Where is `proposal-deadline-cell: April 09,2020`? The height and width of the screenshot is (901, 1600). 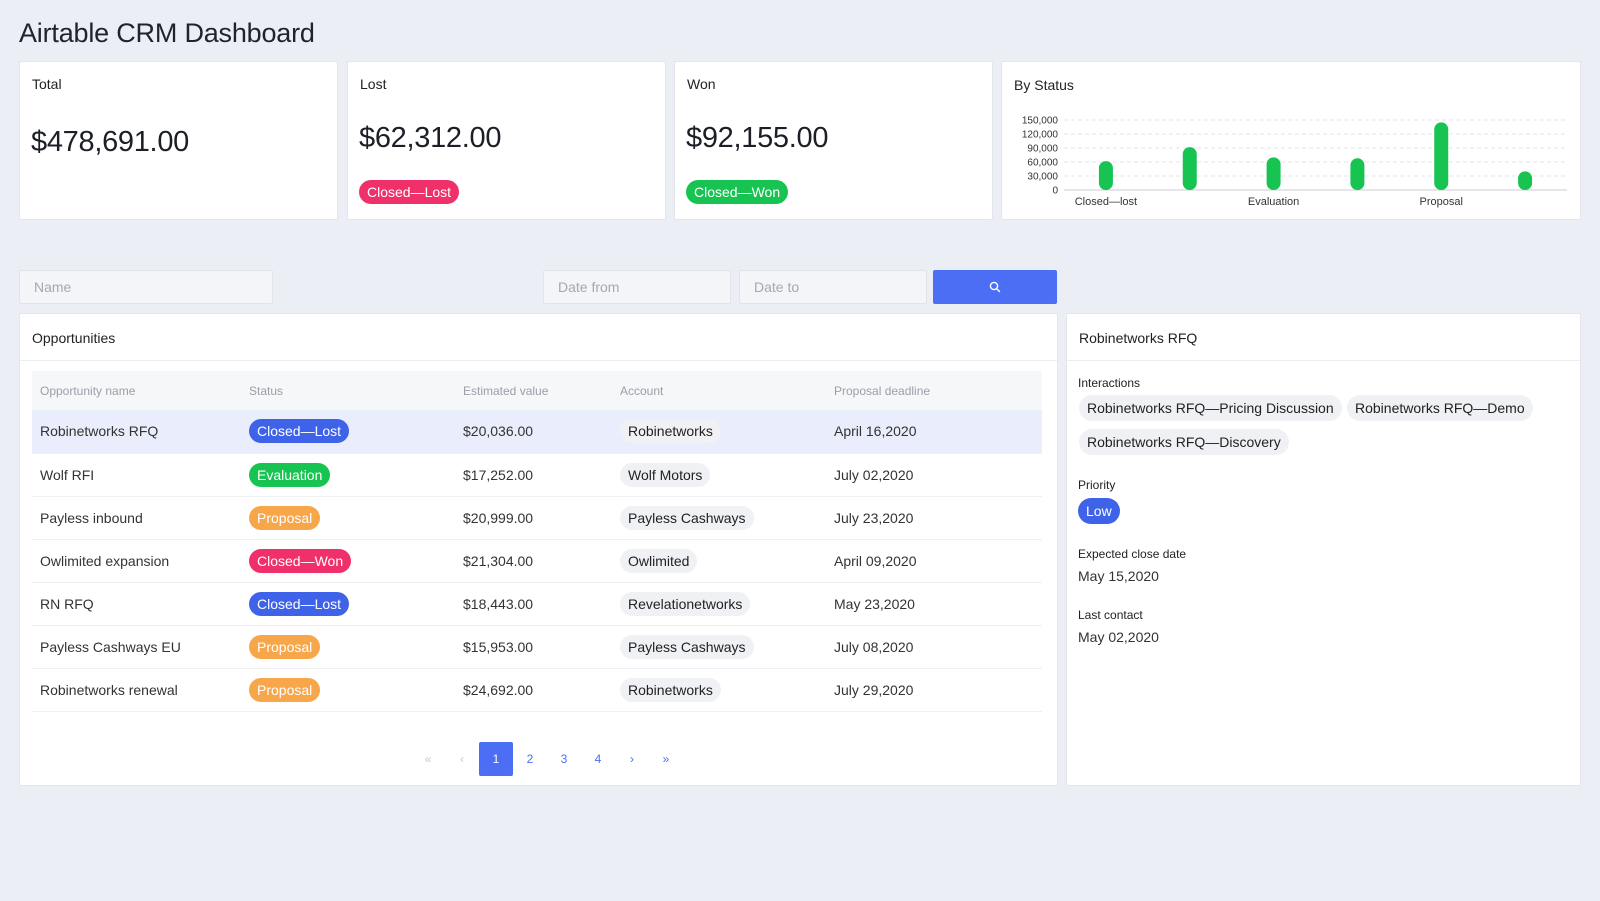
proposal-deadline-cell: April 09,2020 is located at coordinates (934, 561).